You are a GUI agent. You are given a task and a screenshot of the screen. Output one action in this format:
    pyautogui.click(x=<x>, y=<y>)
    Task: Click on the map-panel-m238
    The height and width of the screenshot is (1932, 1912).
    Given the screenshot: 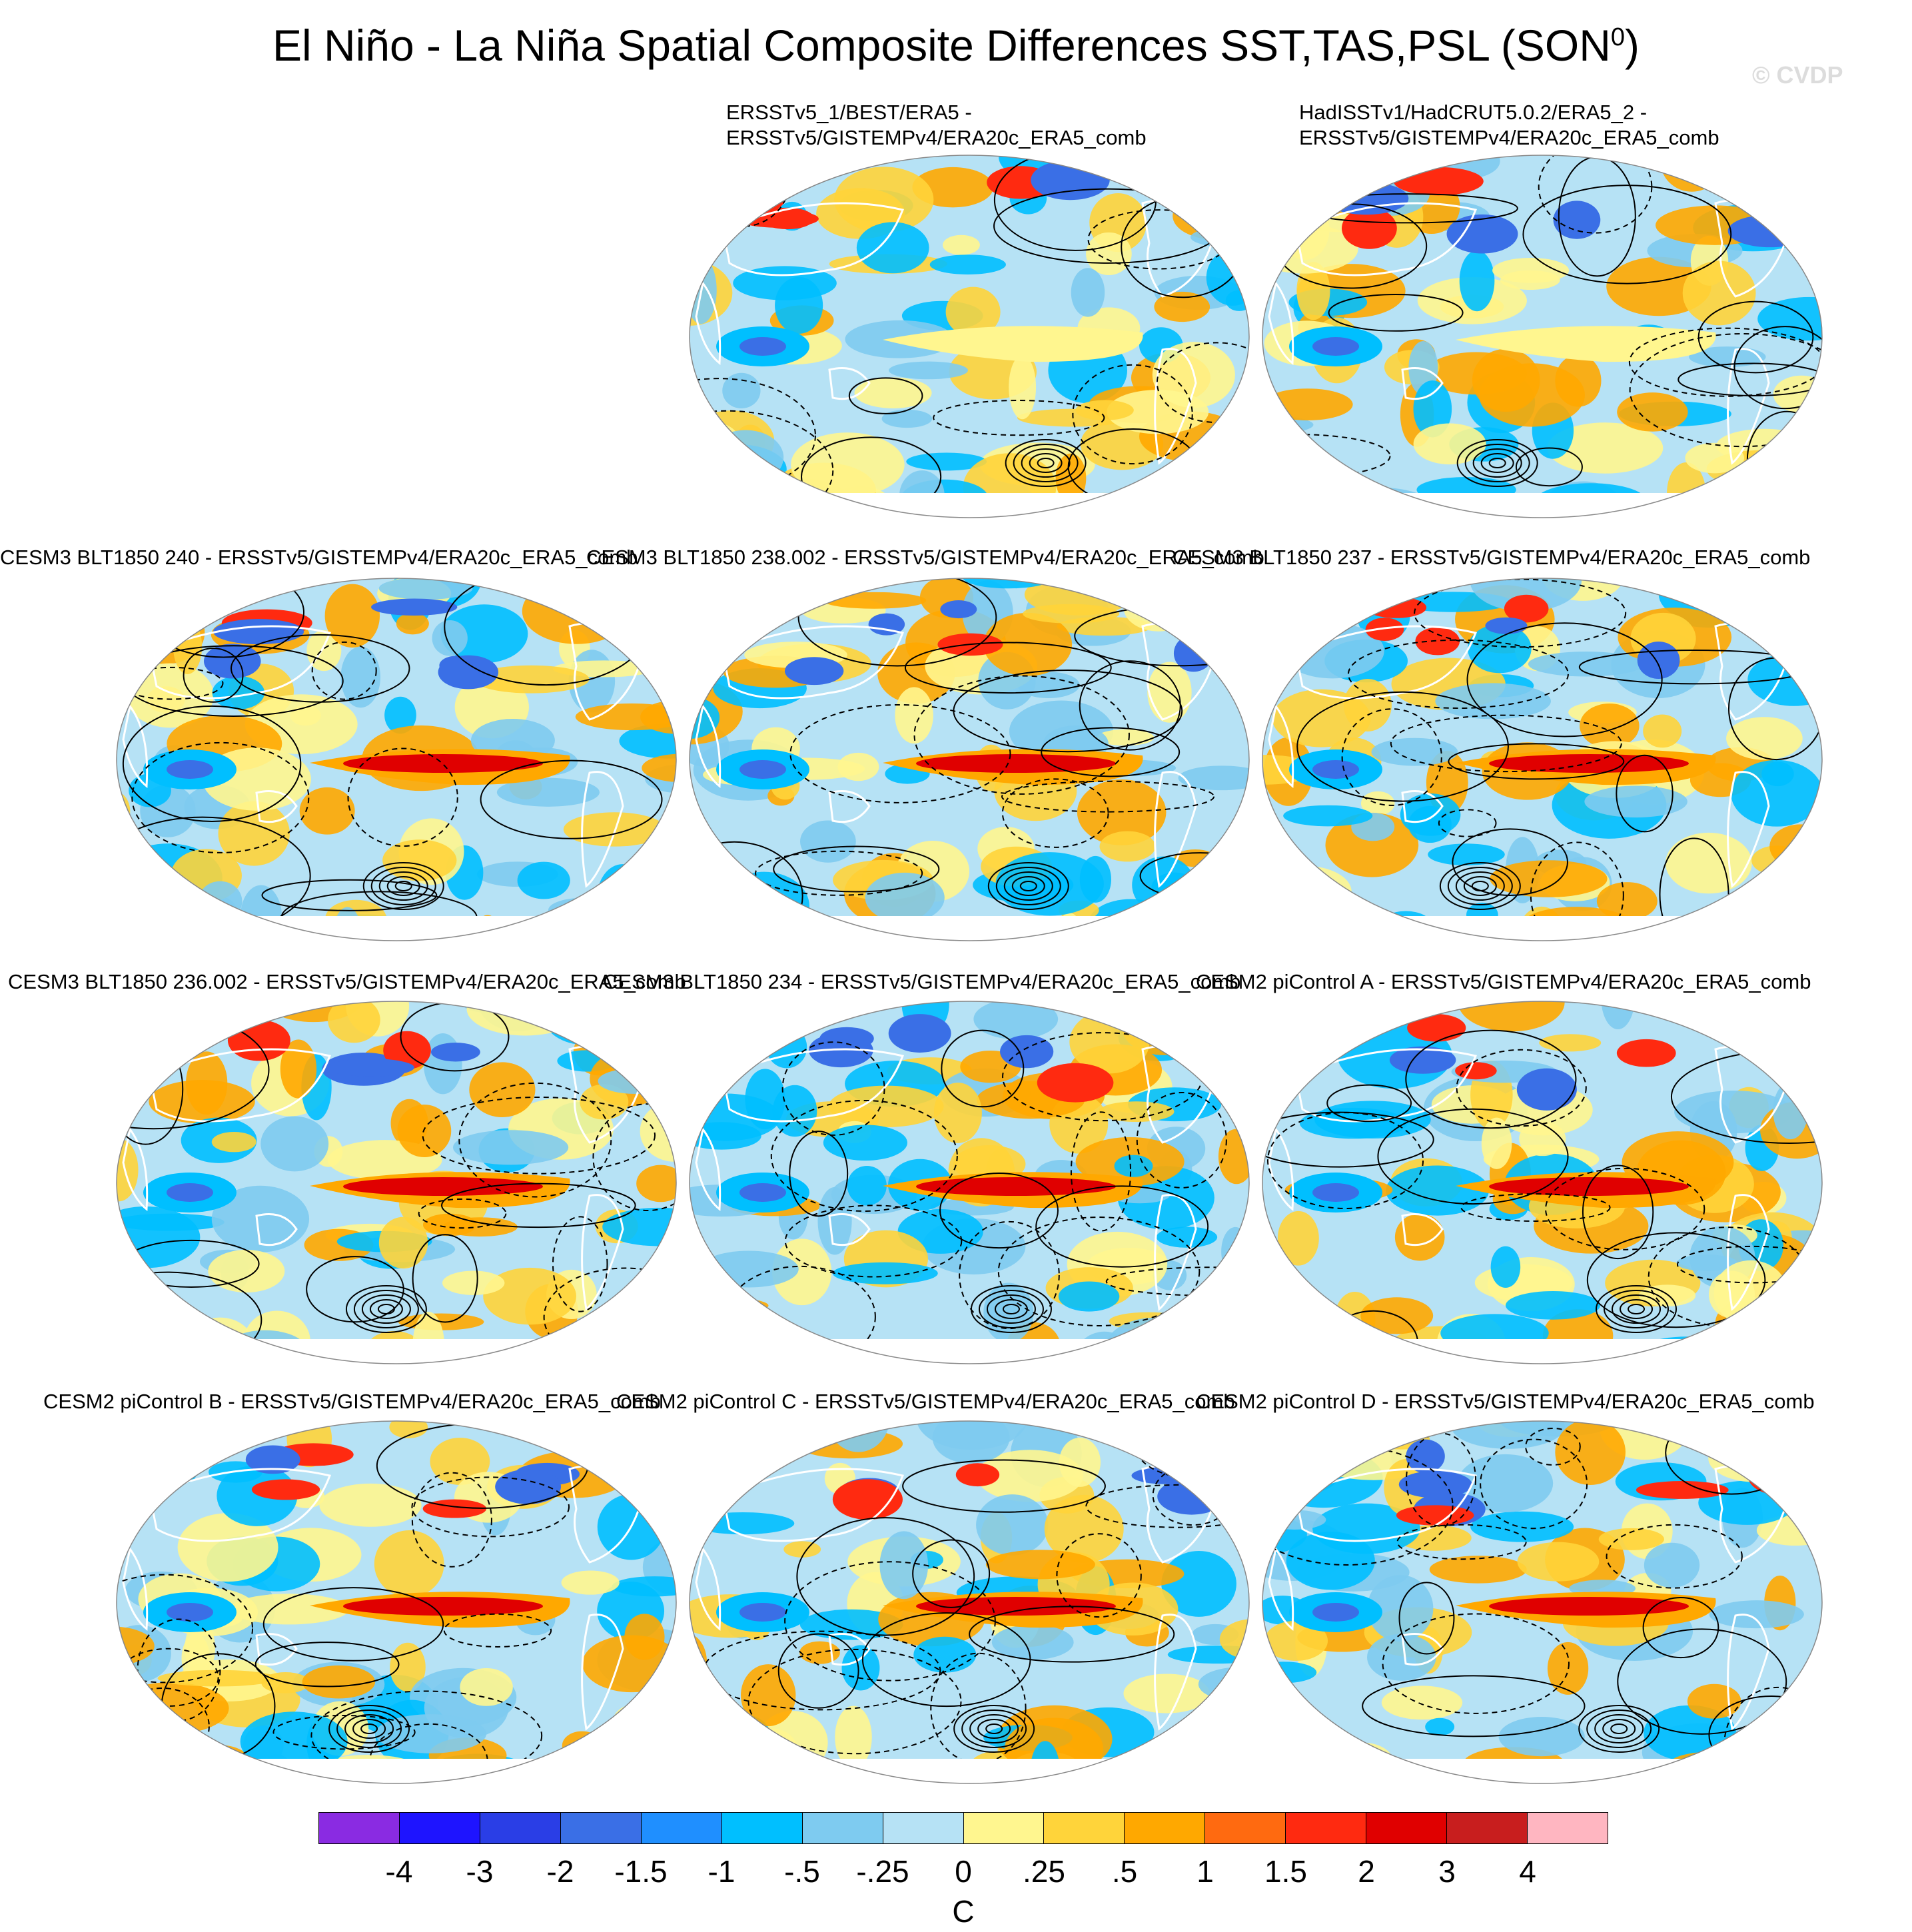 What is the action you would take?
    pyautogui.click(x=969, y=759)
    